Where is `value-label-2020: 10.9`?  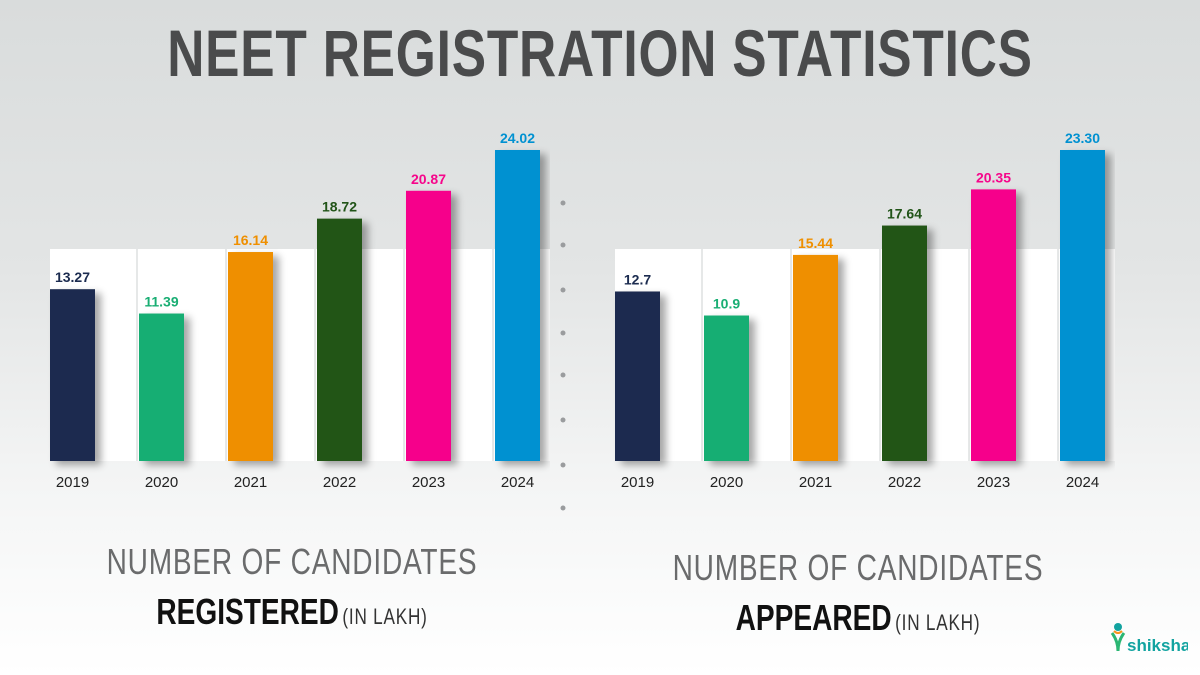 value-label-2020: 10.9 is located at coordinates (726, 304).